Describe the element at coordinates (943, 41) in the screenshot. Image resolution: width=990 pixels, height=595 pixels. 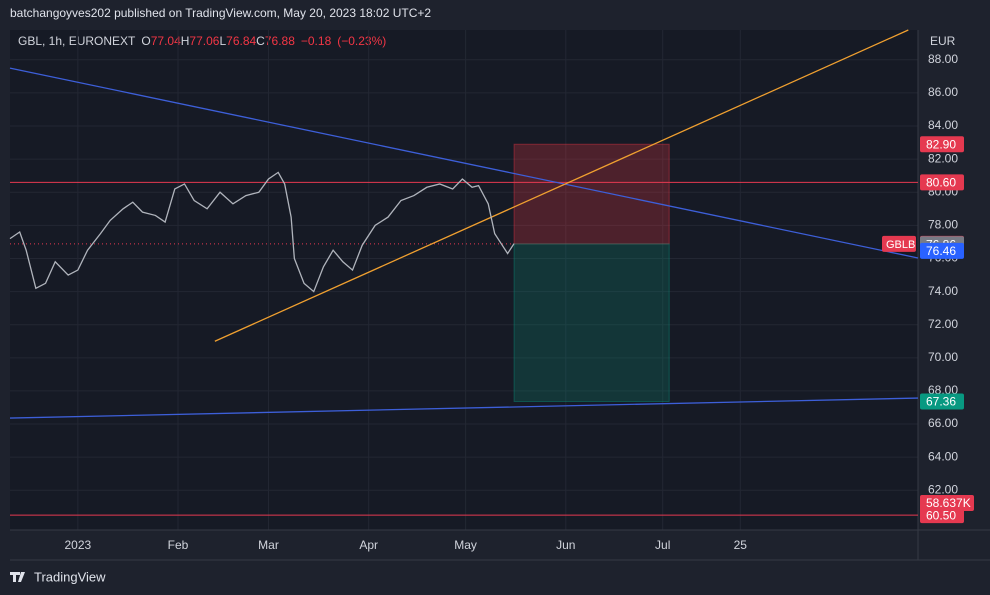
I see `currency: EUR` at that location.